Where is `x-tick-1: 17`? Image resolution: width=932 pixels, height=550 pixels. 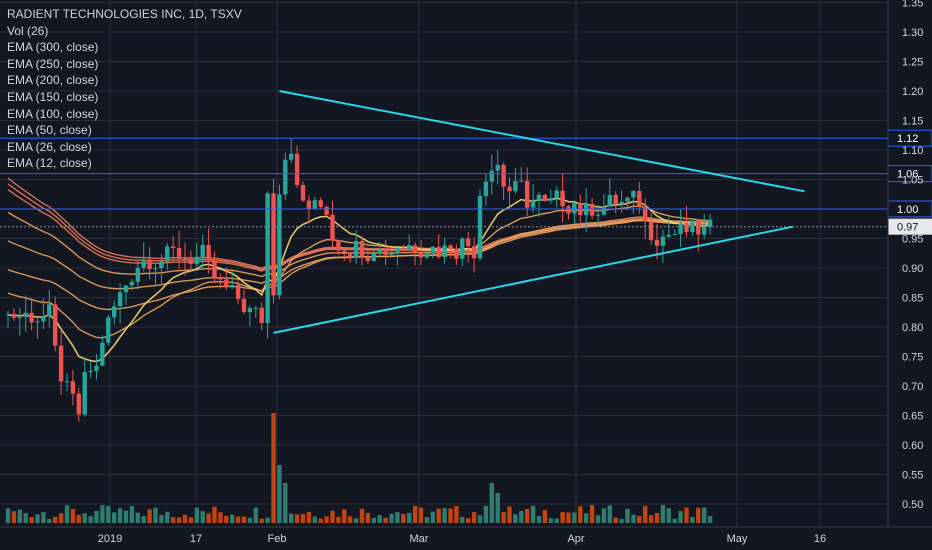 x-tick-1: 17 is located at coordinates (196, 539).